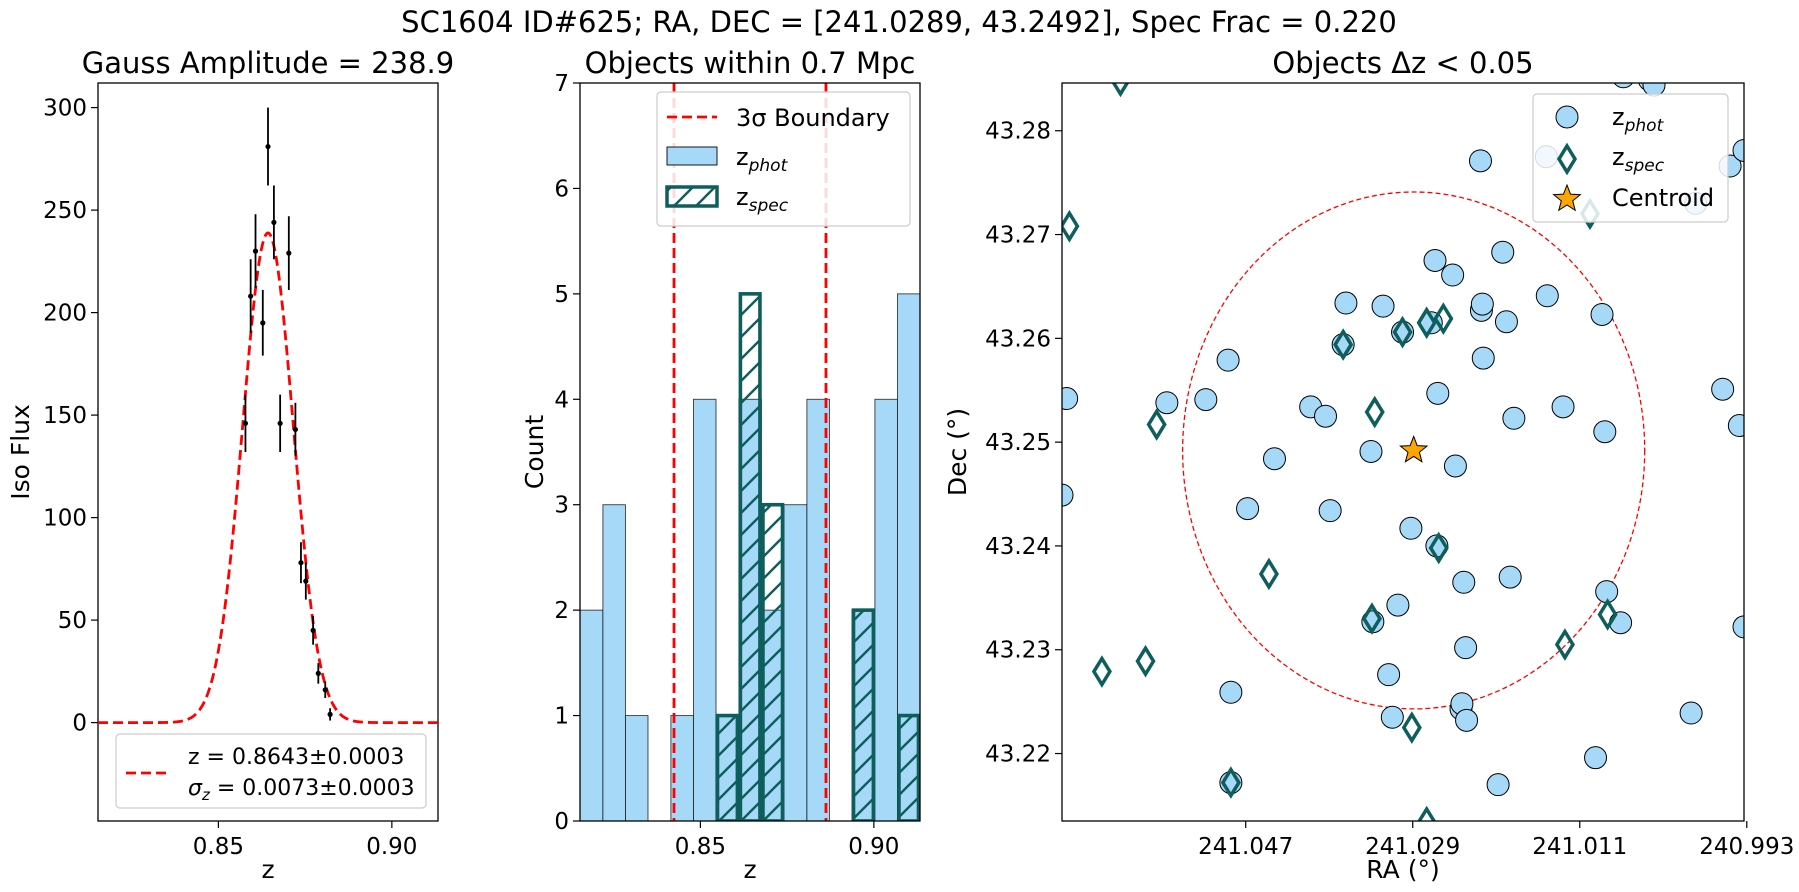 The image size is (1799, 892). What do you see at coordinates (65, 519) in the screenshot?
I see `gauss-ytick-label: 100` at bounding box center [65, 519].